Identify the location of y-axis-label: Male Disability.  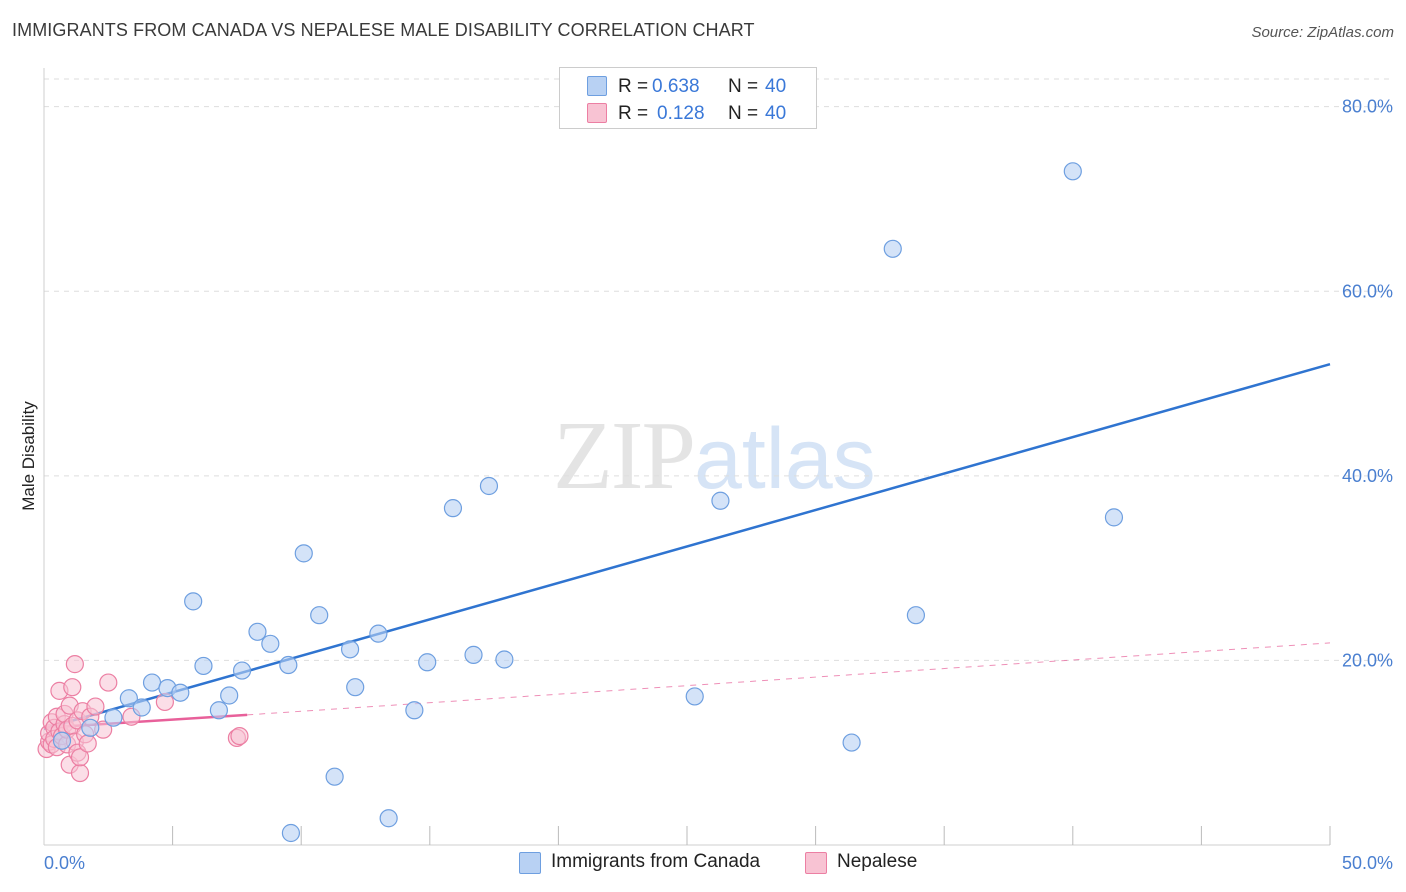
(28, 456).